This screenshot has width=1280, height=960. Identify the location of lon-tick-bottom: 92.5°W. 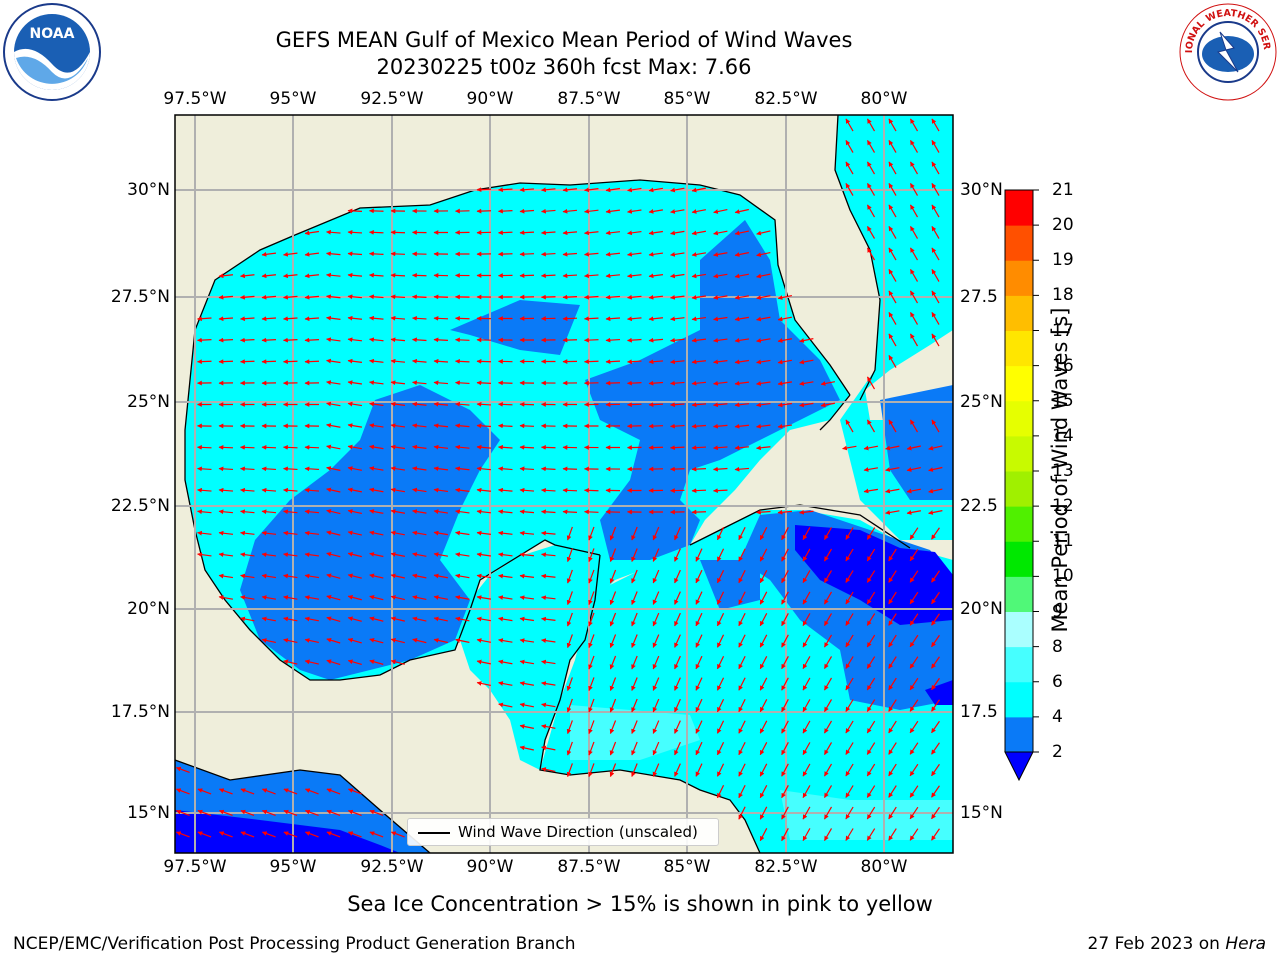
(392, 867).